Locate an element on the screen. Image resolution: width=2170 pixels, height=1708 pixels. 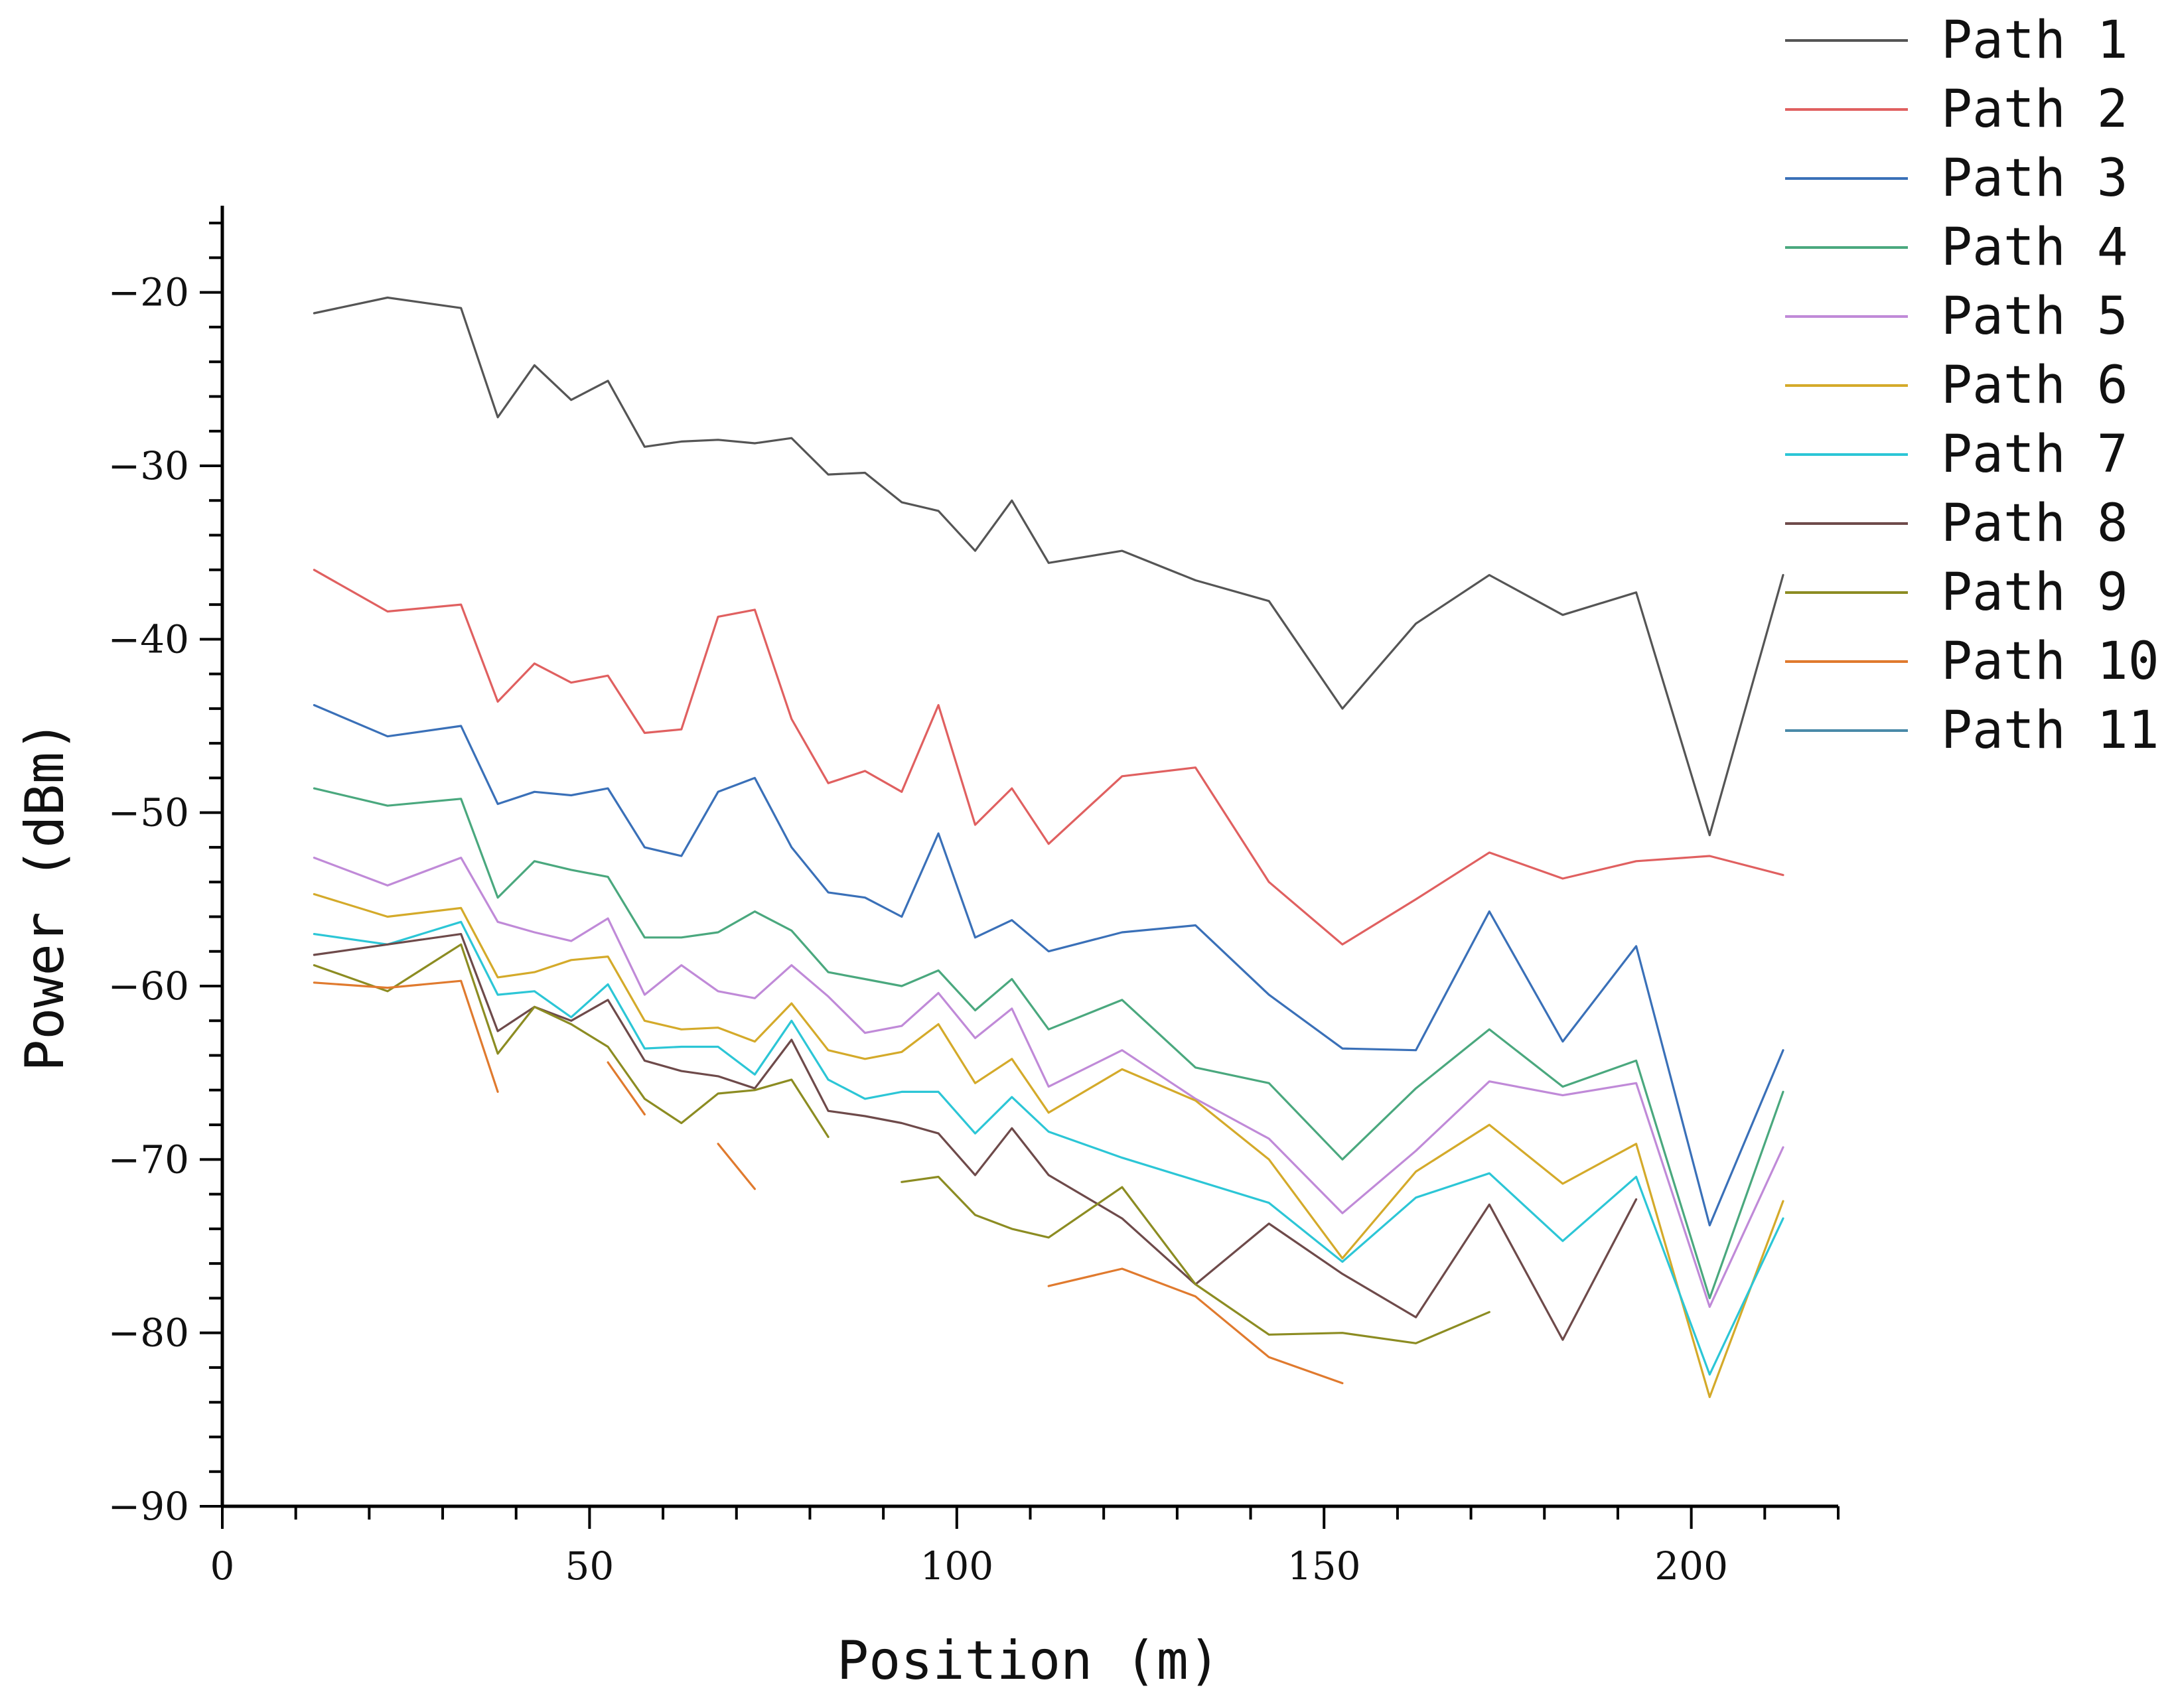
y-tick-label: −50 is located at coordinates (148, 813).